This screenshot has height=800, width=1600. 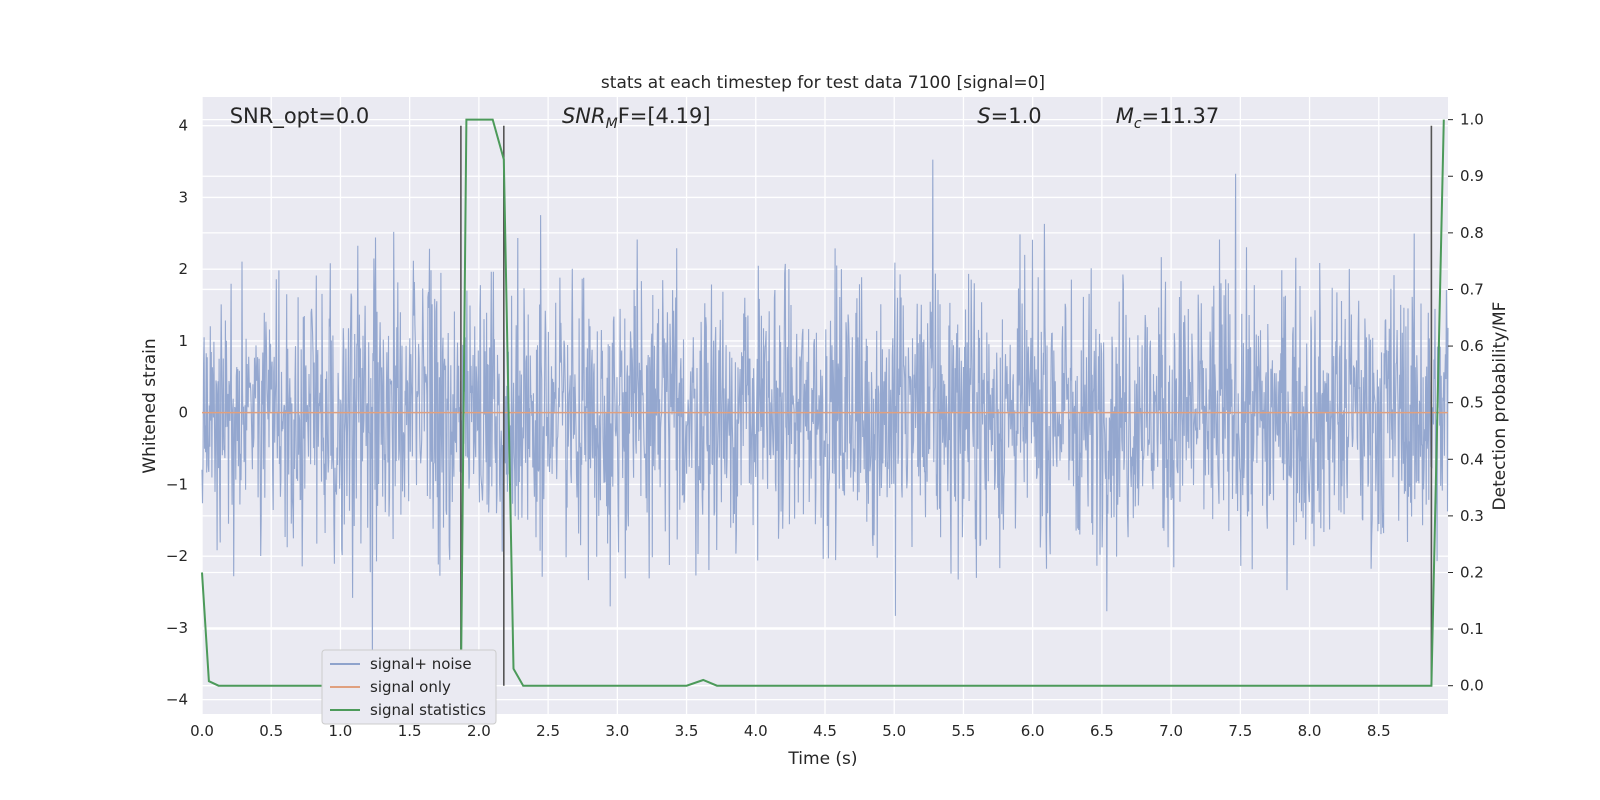 I want to click on y-tick-label: 4, so click(x=183, y=126).